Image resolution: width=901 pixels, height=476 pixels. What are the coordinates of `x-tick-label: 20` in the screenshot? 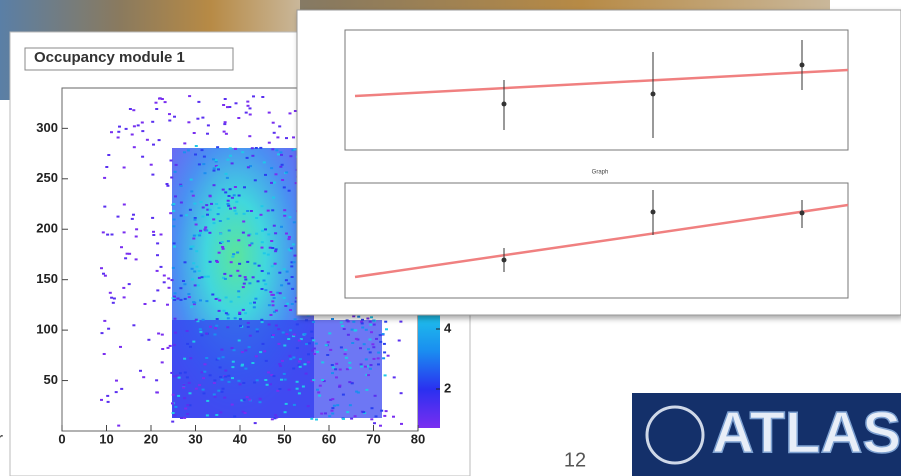 It's located at (151, 438).